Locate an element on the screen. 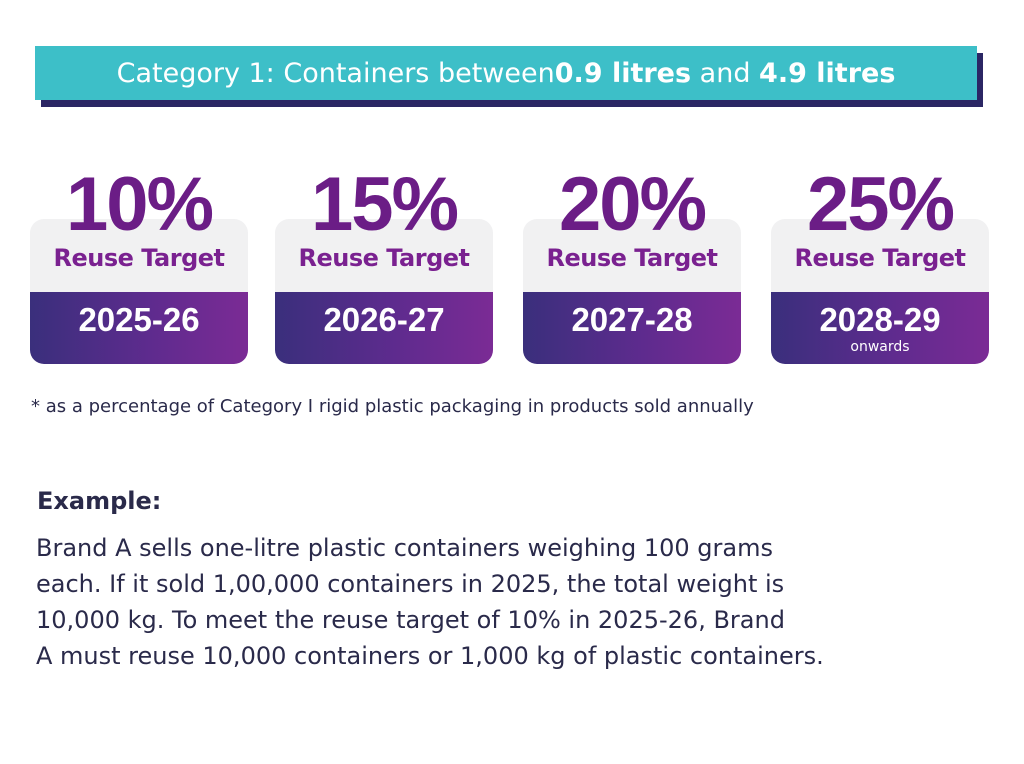 The height and width of the screenshot is (764, 1024). card-bottom: 2027-28 is located at coordinates (632, 328).